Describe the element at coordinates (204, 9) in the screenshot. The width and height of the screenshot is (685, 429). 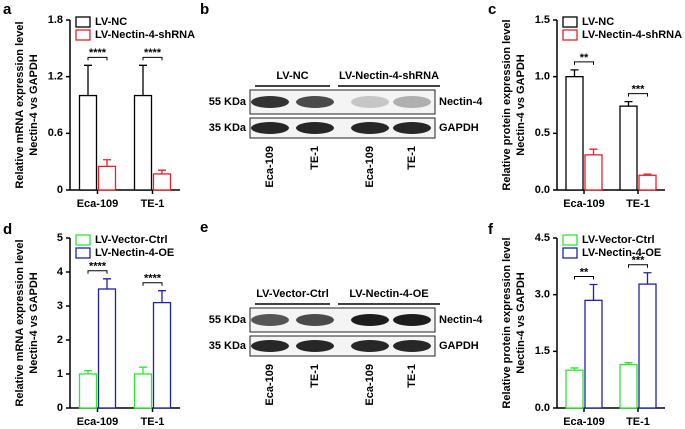
I see `panel-letter: b` at that location.